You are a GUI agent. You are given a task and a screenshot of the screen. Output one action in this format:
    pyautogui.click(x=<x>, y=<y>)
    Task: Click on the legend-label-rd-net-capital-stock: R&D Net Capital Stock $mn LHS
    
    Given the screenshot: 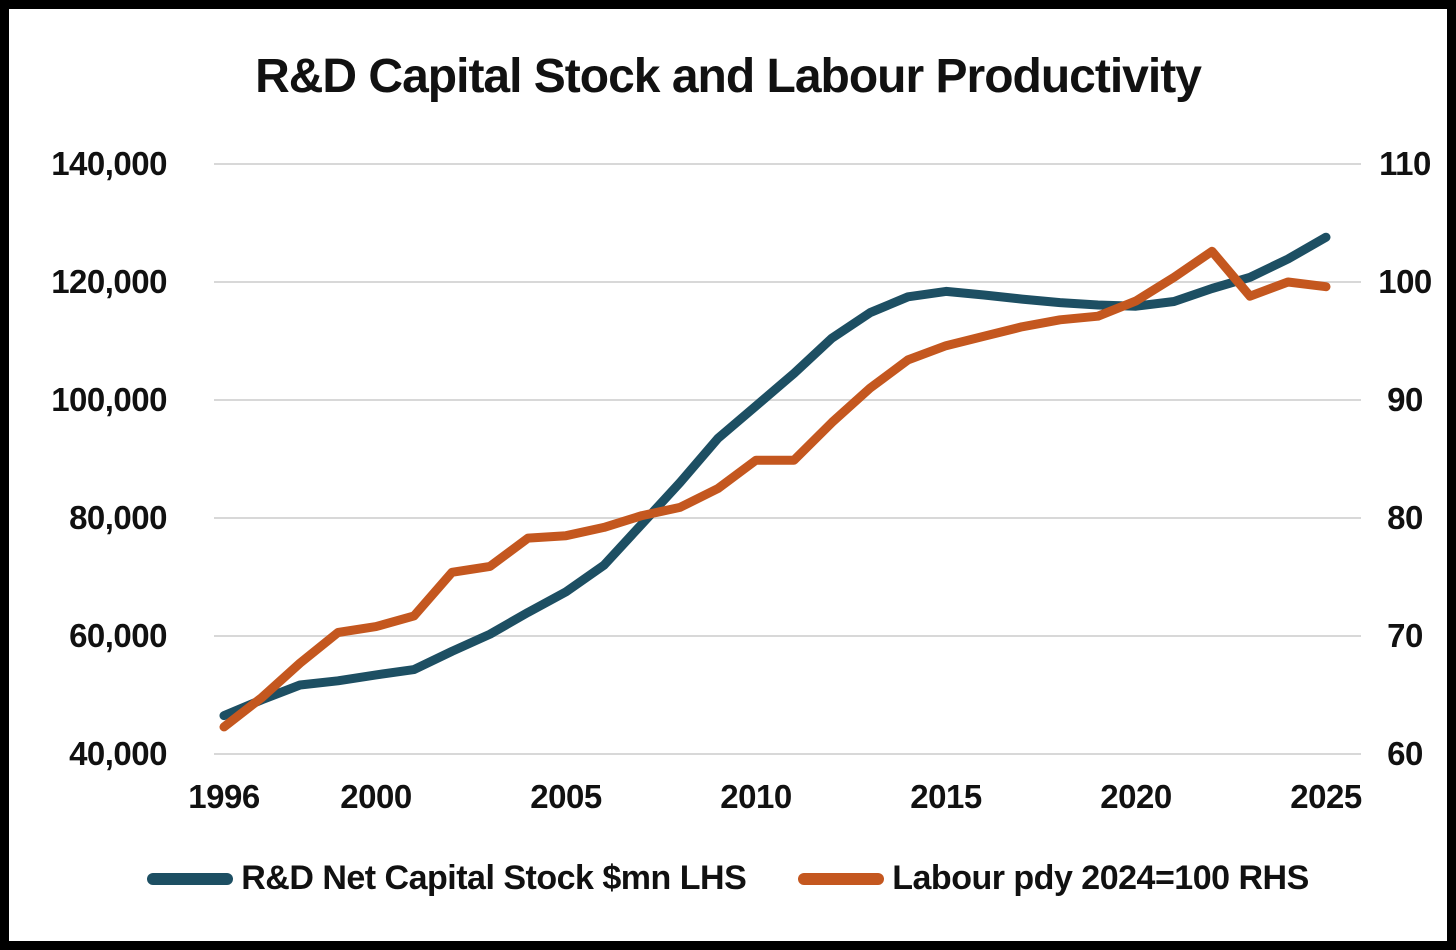 What is the action you would take?
    pyautogui.click(x=494, y=878)
    